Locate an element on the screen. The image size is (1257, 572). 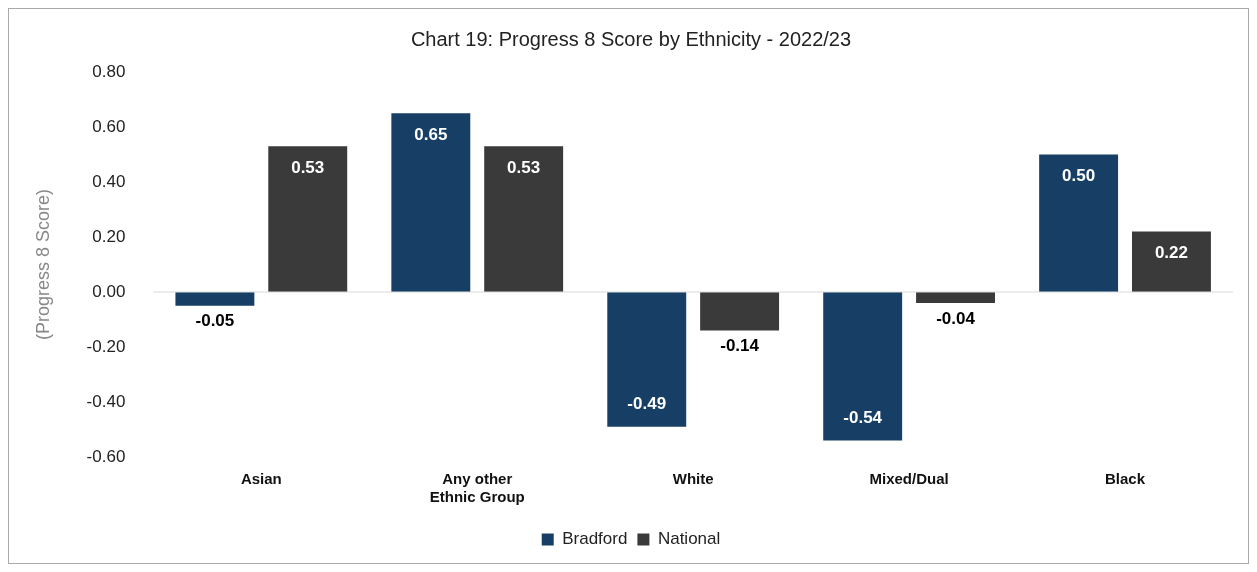
data-label: -0.14 is located at coordinates (740, 346).